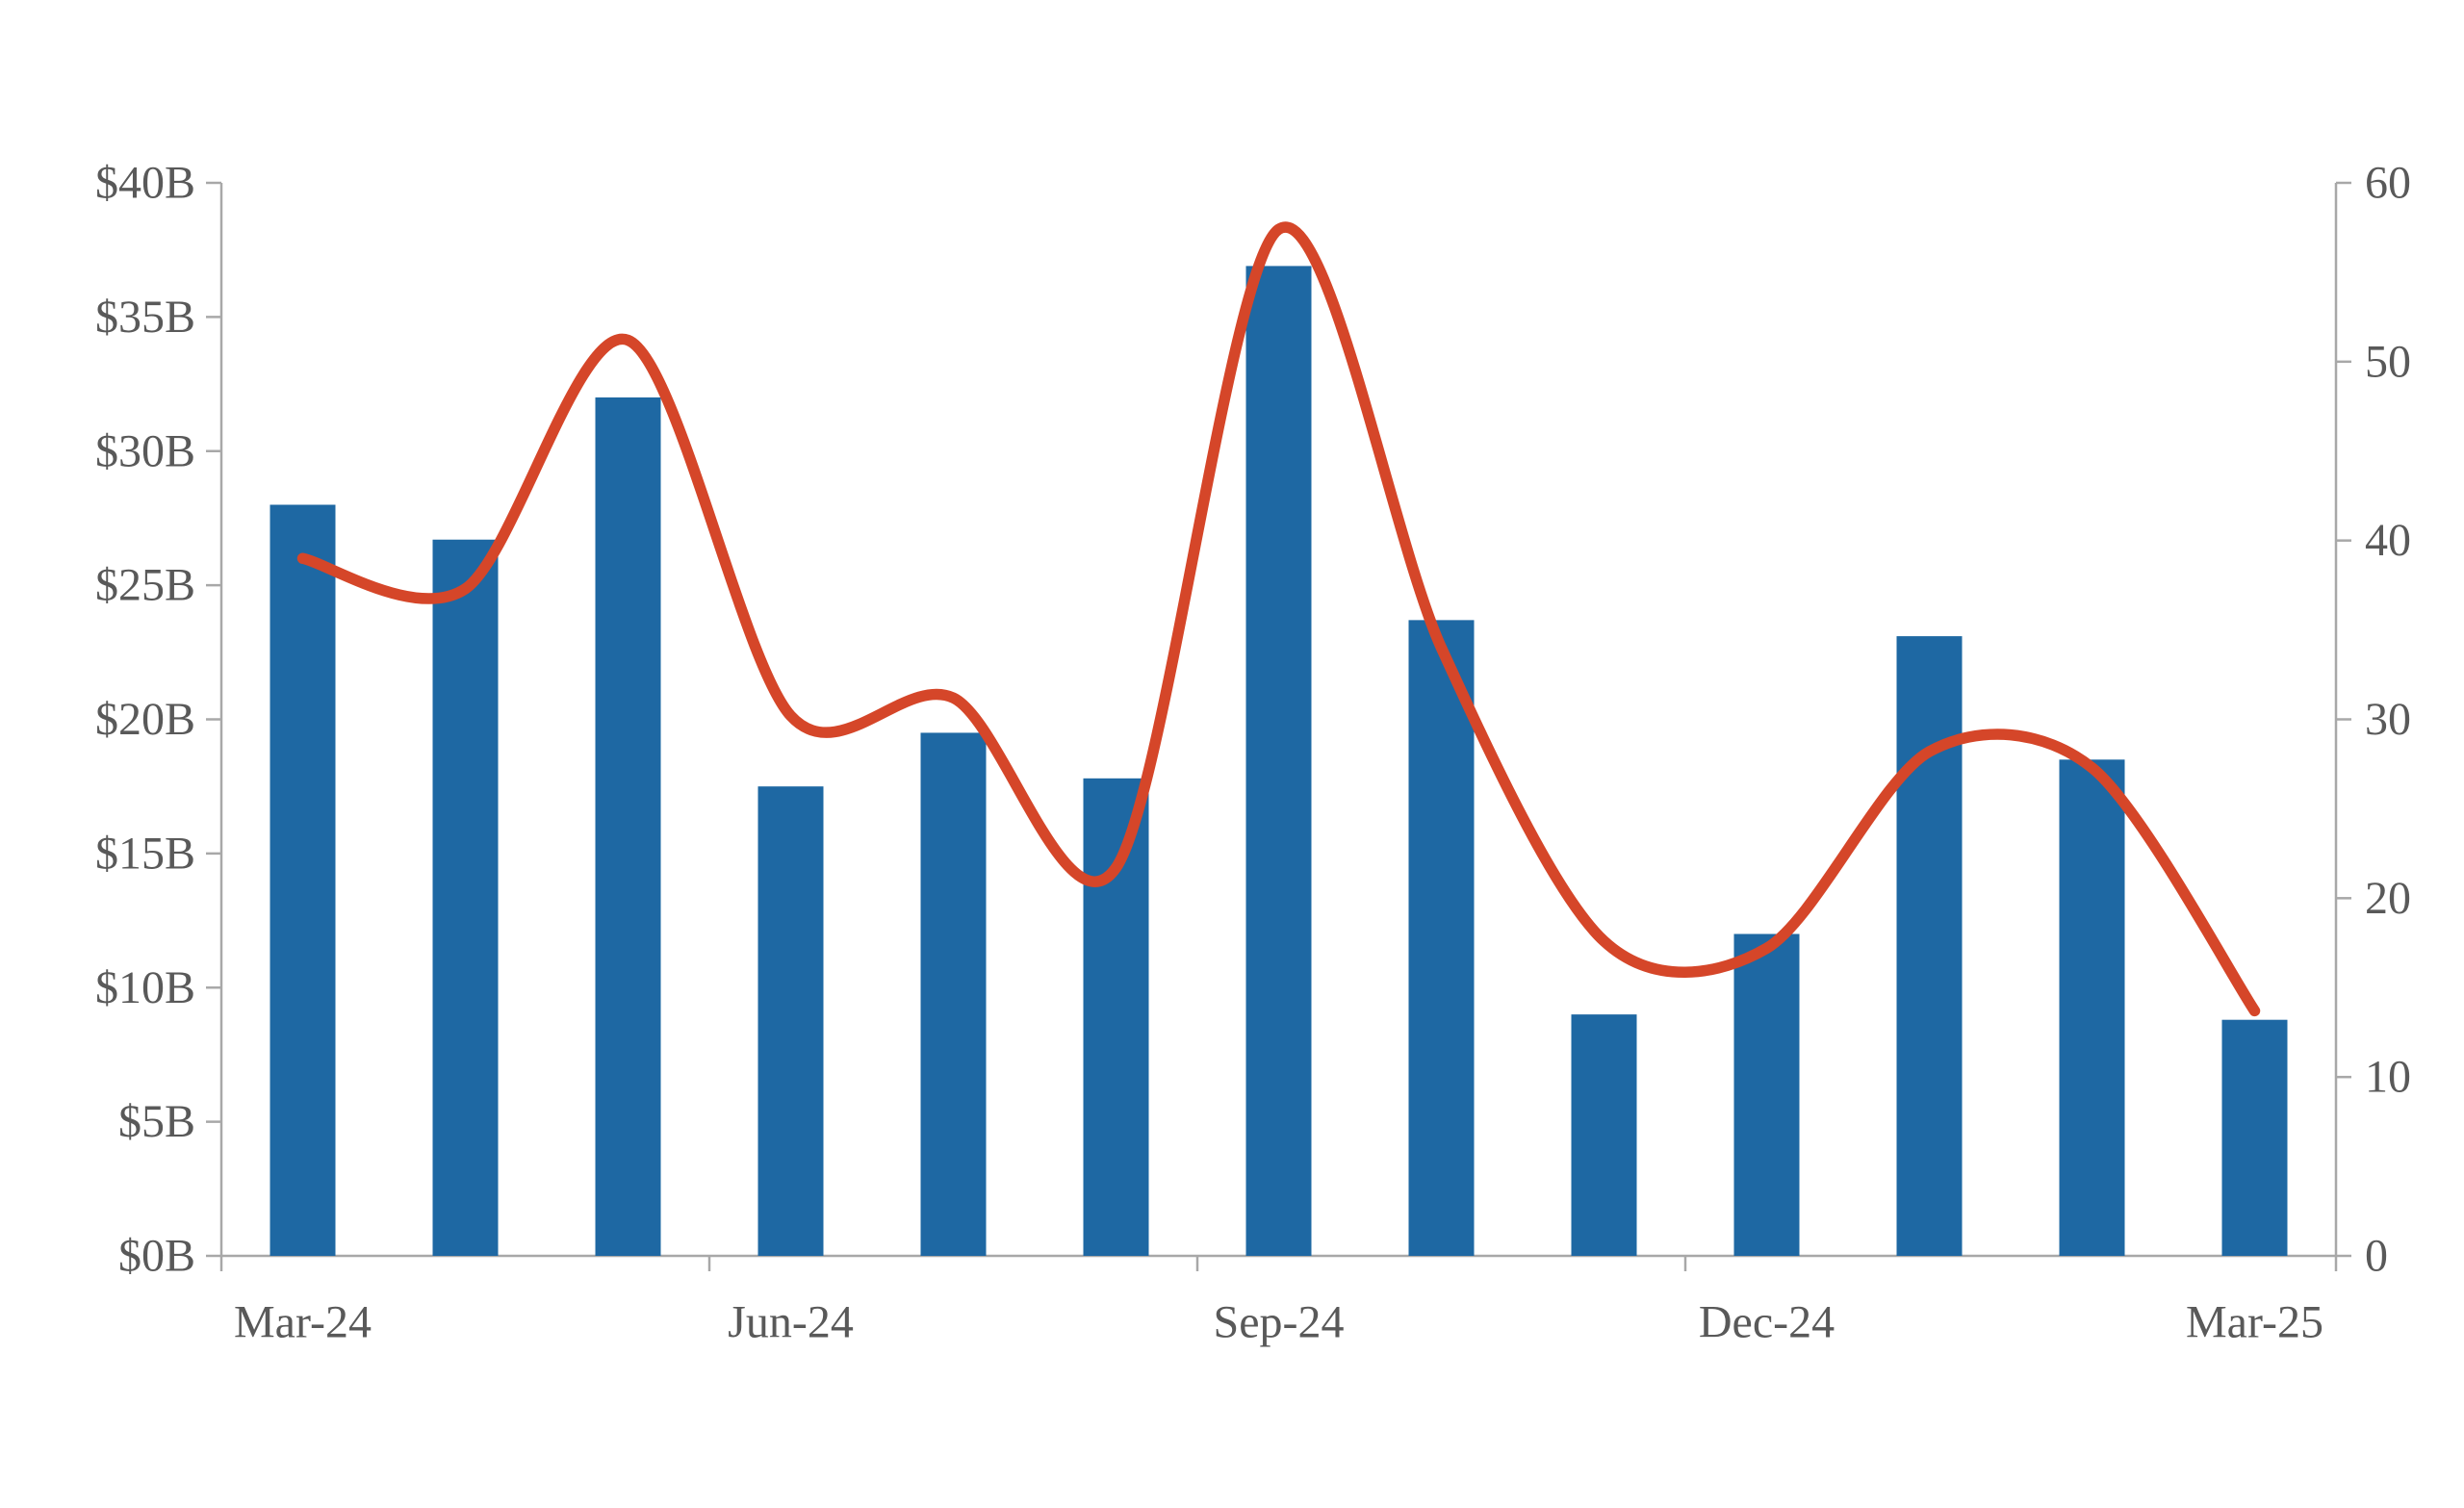  I want to click on x-tick-label: Mar-25, so click(2254, 1322).